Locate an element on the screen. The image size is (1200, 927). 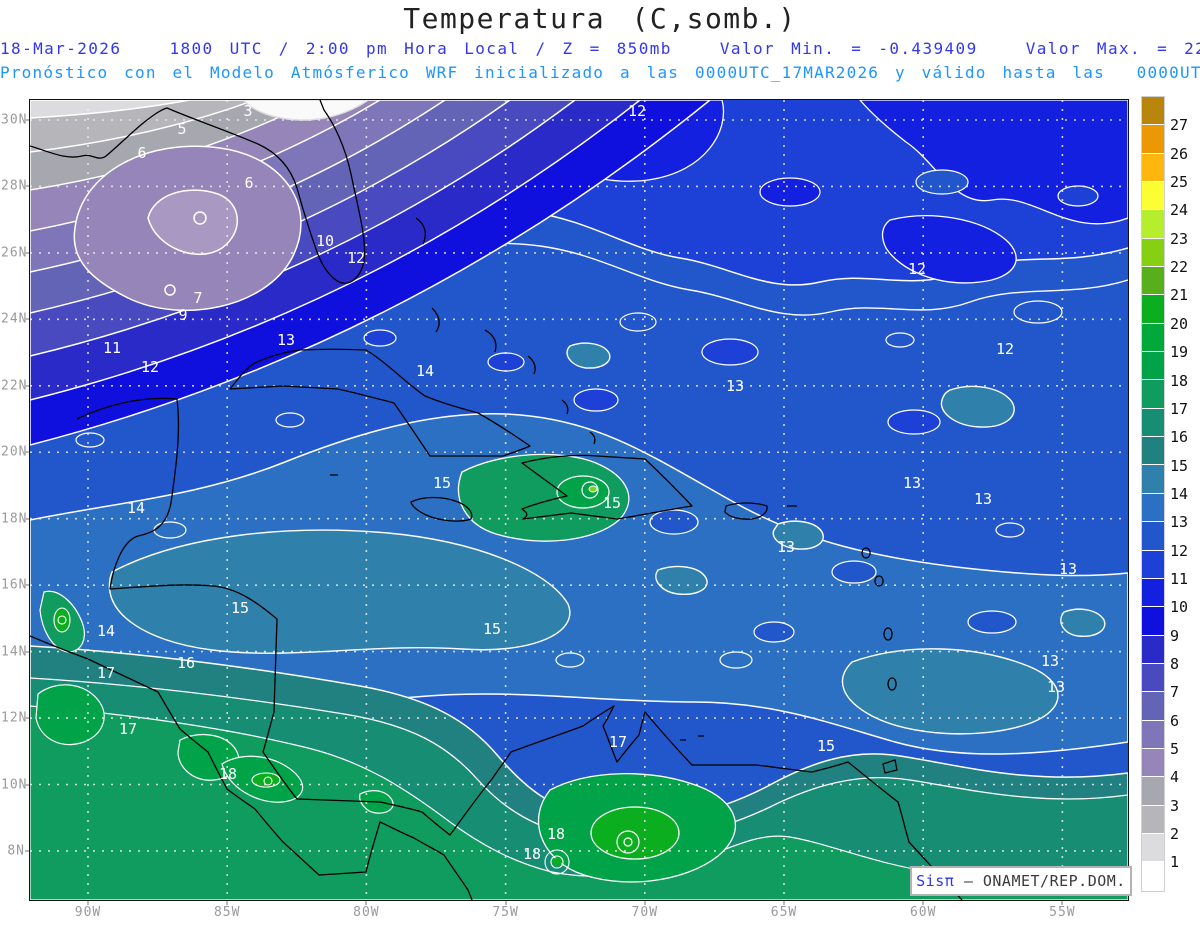
lat-axis-label: 8N is located at coordinates (16, 851).